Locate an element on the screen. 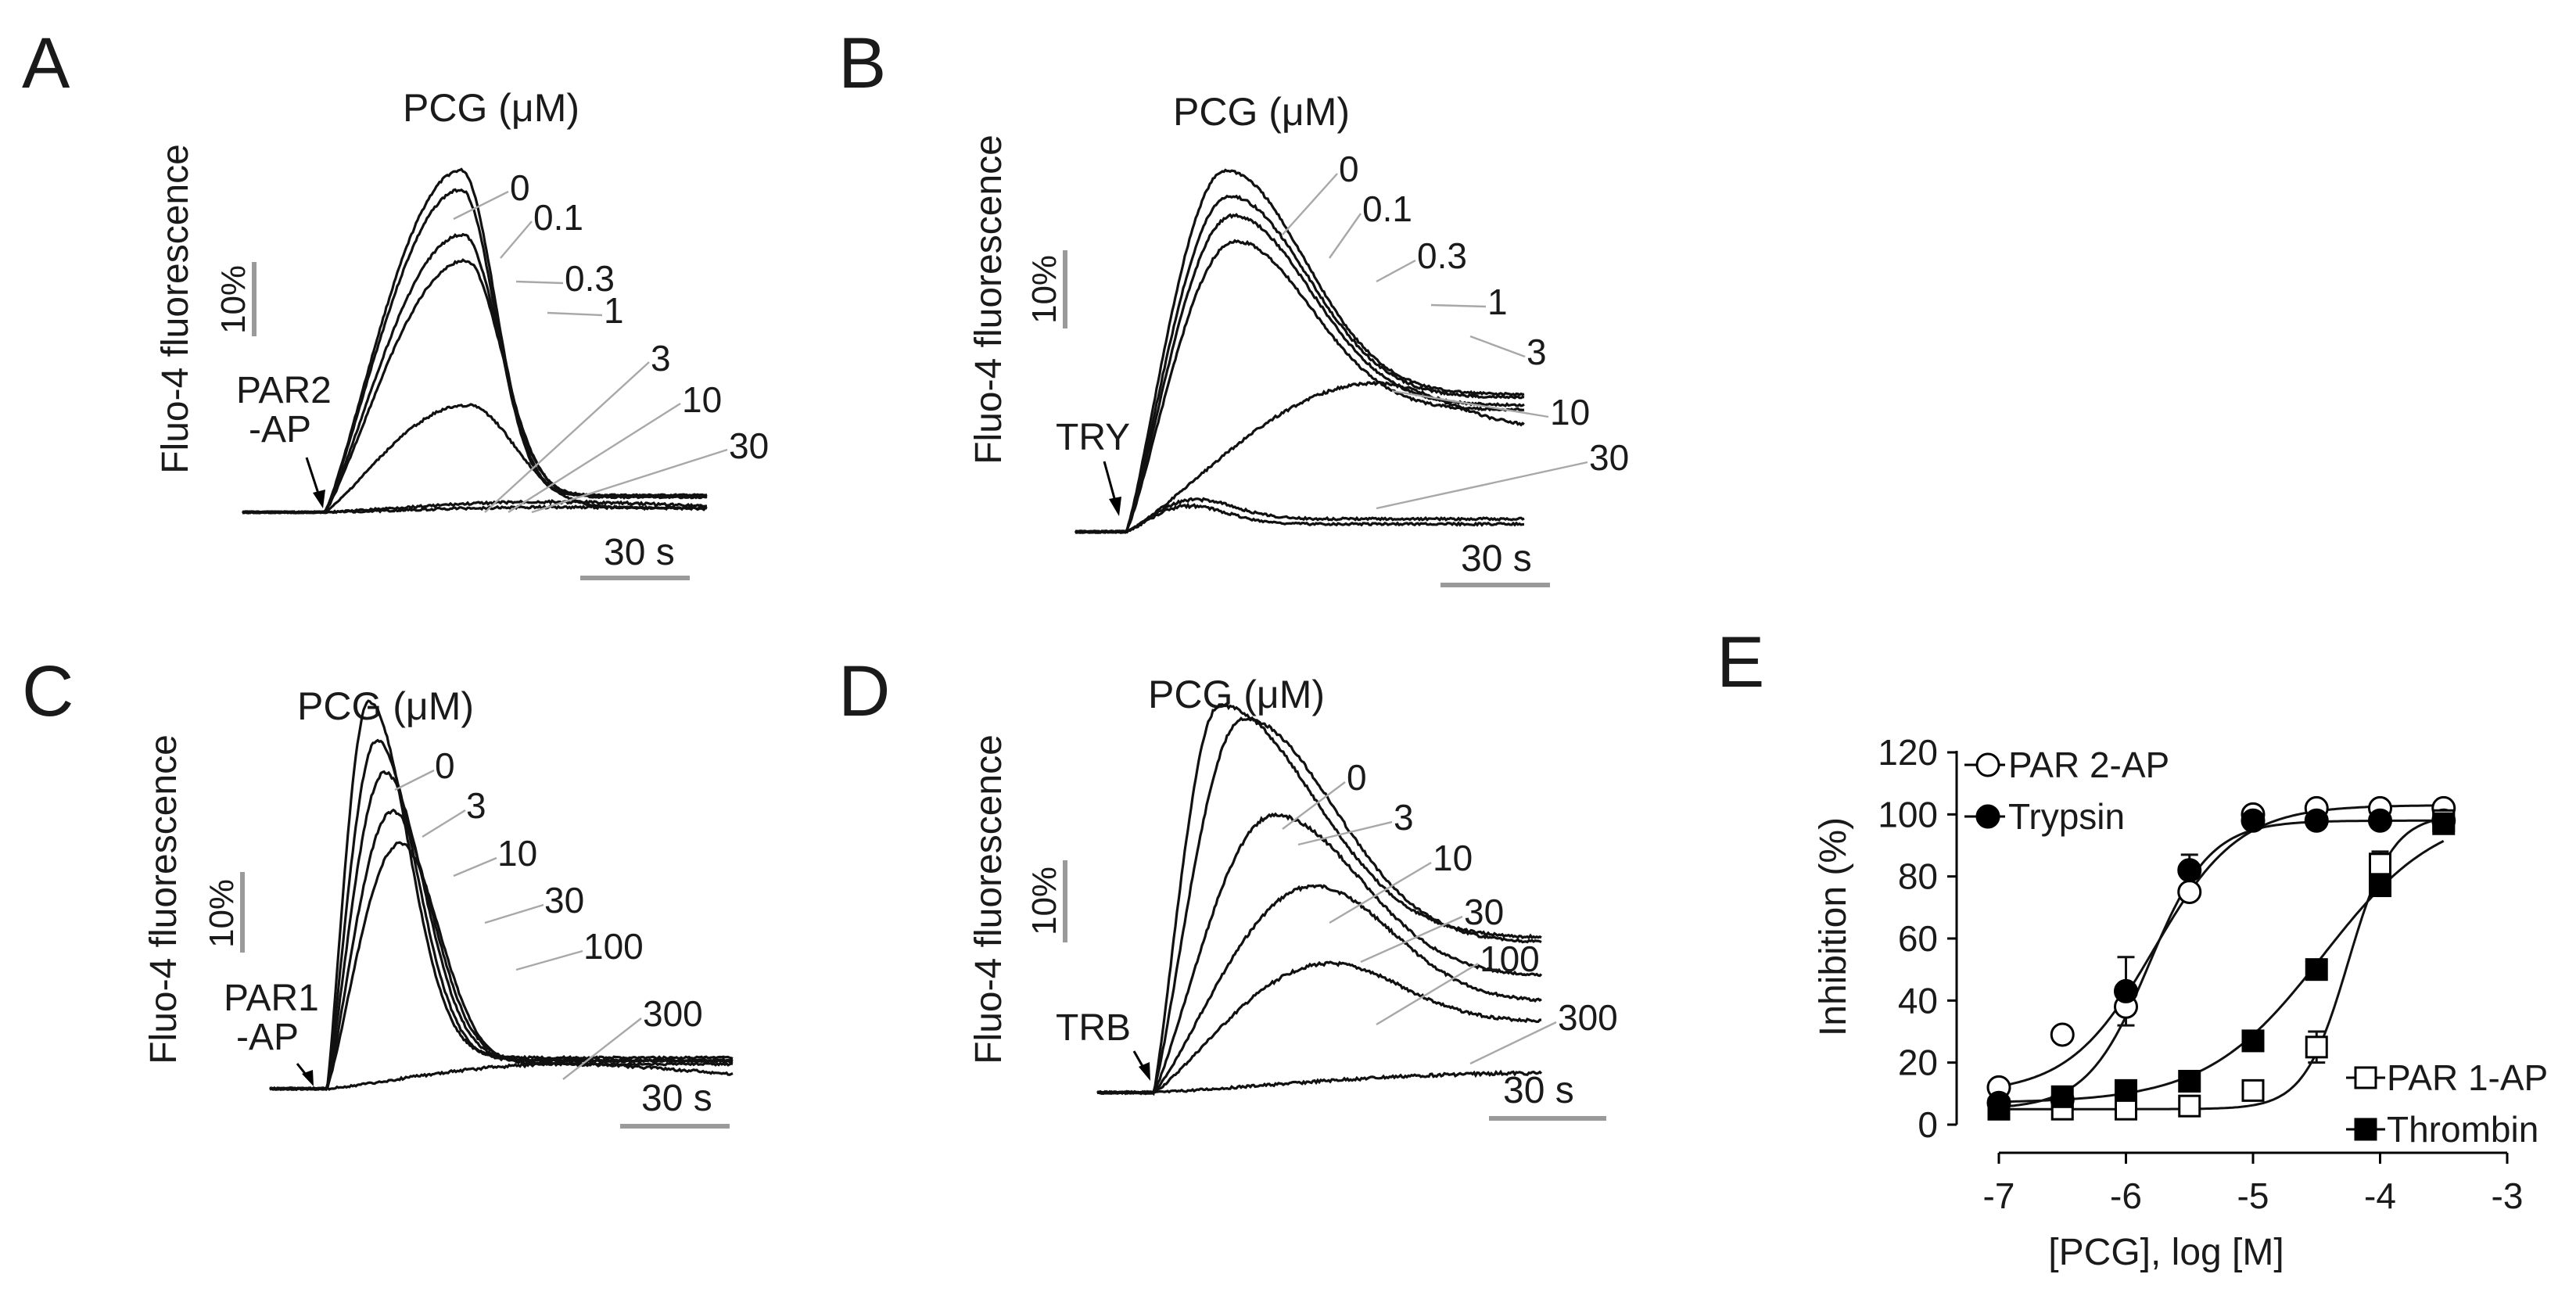  x-tick-label: -5 is located at coordinates (2253, 1195).